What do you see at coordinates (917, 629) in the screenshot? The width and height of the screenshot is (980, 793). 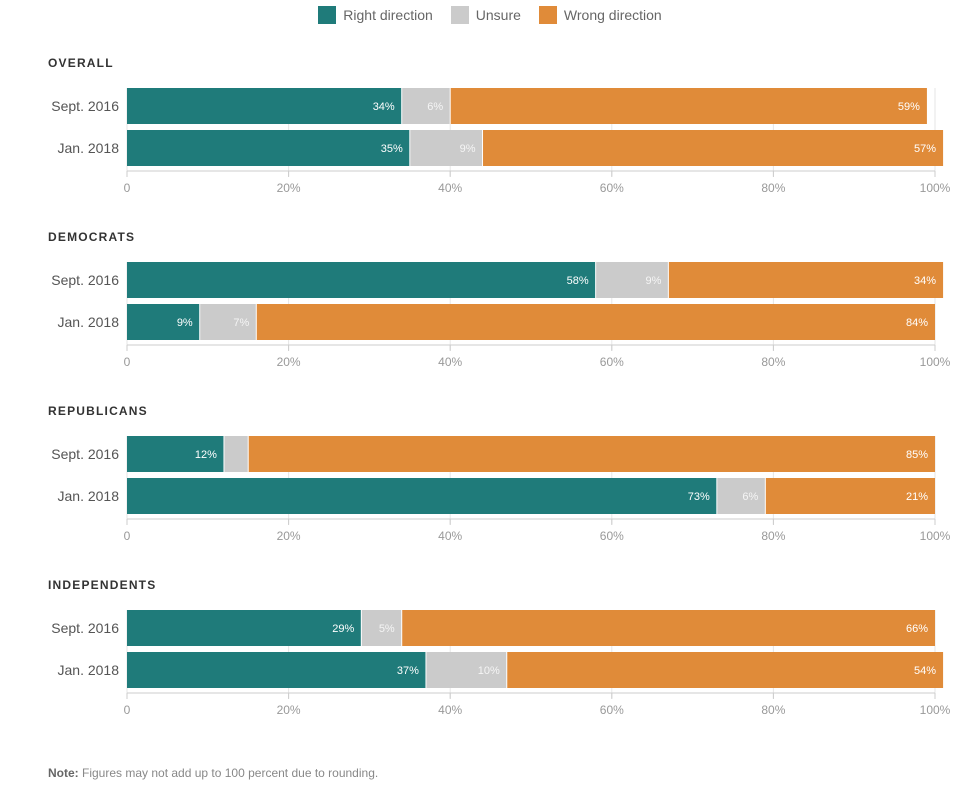 I see `data-label: 66%` at bounding box center [917, 629].